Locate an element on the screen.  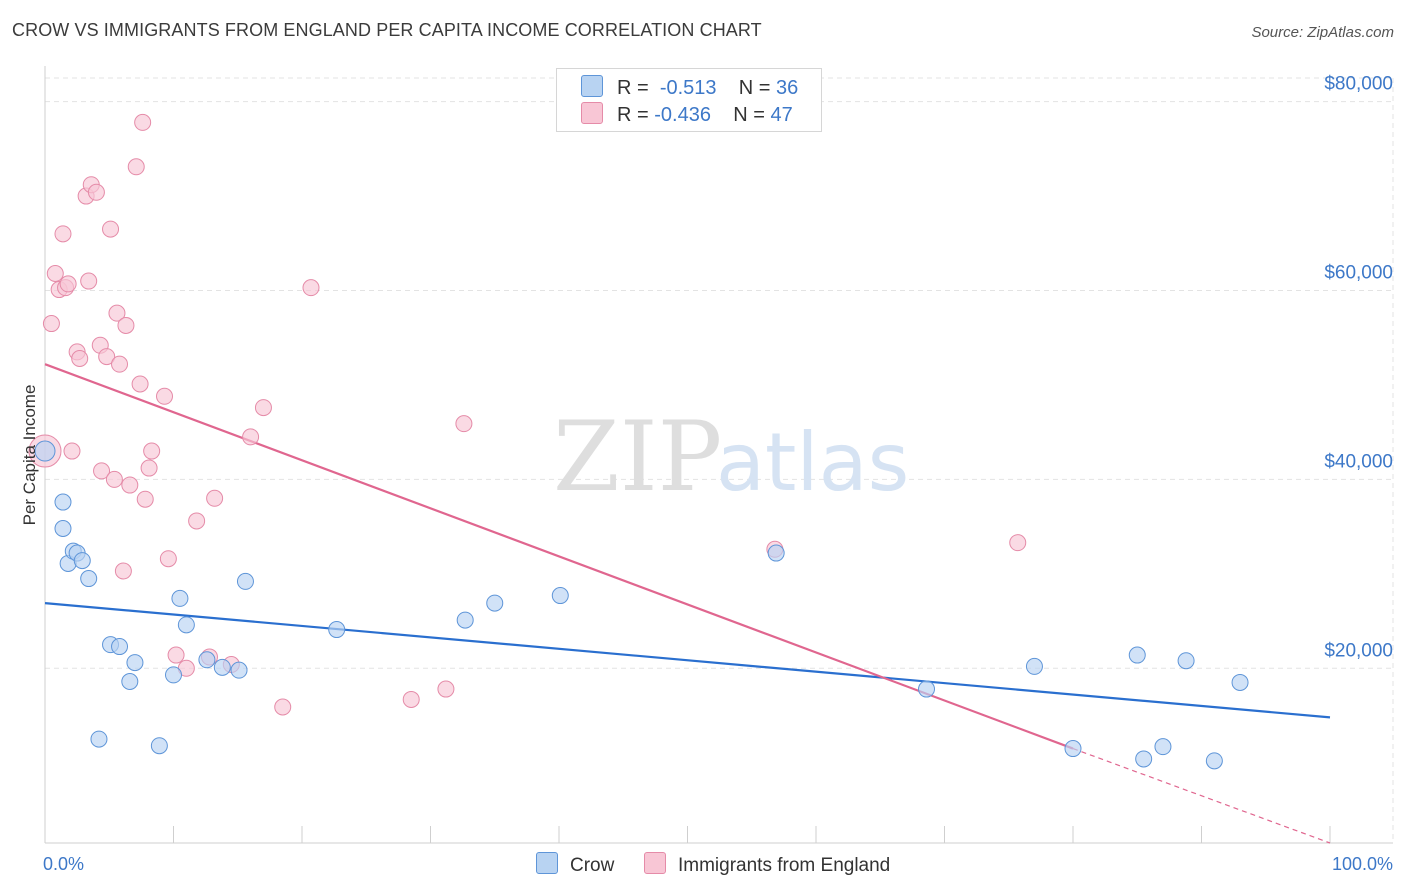
legend-r-value-england: -0.436 is located at coordinates (682, 115).